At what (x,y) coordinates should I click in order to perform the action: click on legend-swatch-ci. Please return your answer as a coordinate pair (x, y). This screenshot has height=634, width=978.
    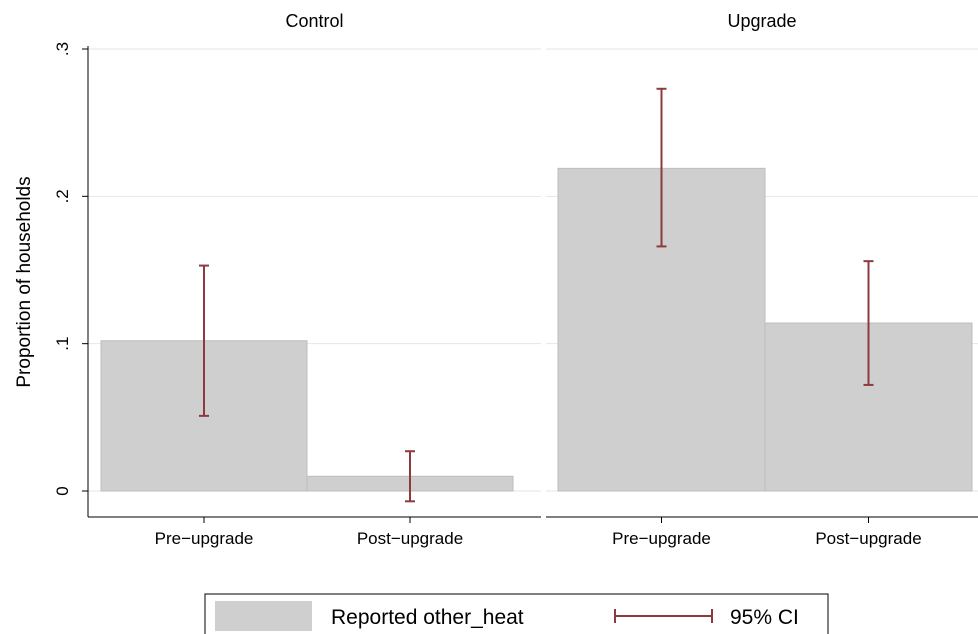
    Looking at the image, I should click on (663, 616).